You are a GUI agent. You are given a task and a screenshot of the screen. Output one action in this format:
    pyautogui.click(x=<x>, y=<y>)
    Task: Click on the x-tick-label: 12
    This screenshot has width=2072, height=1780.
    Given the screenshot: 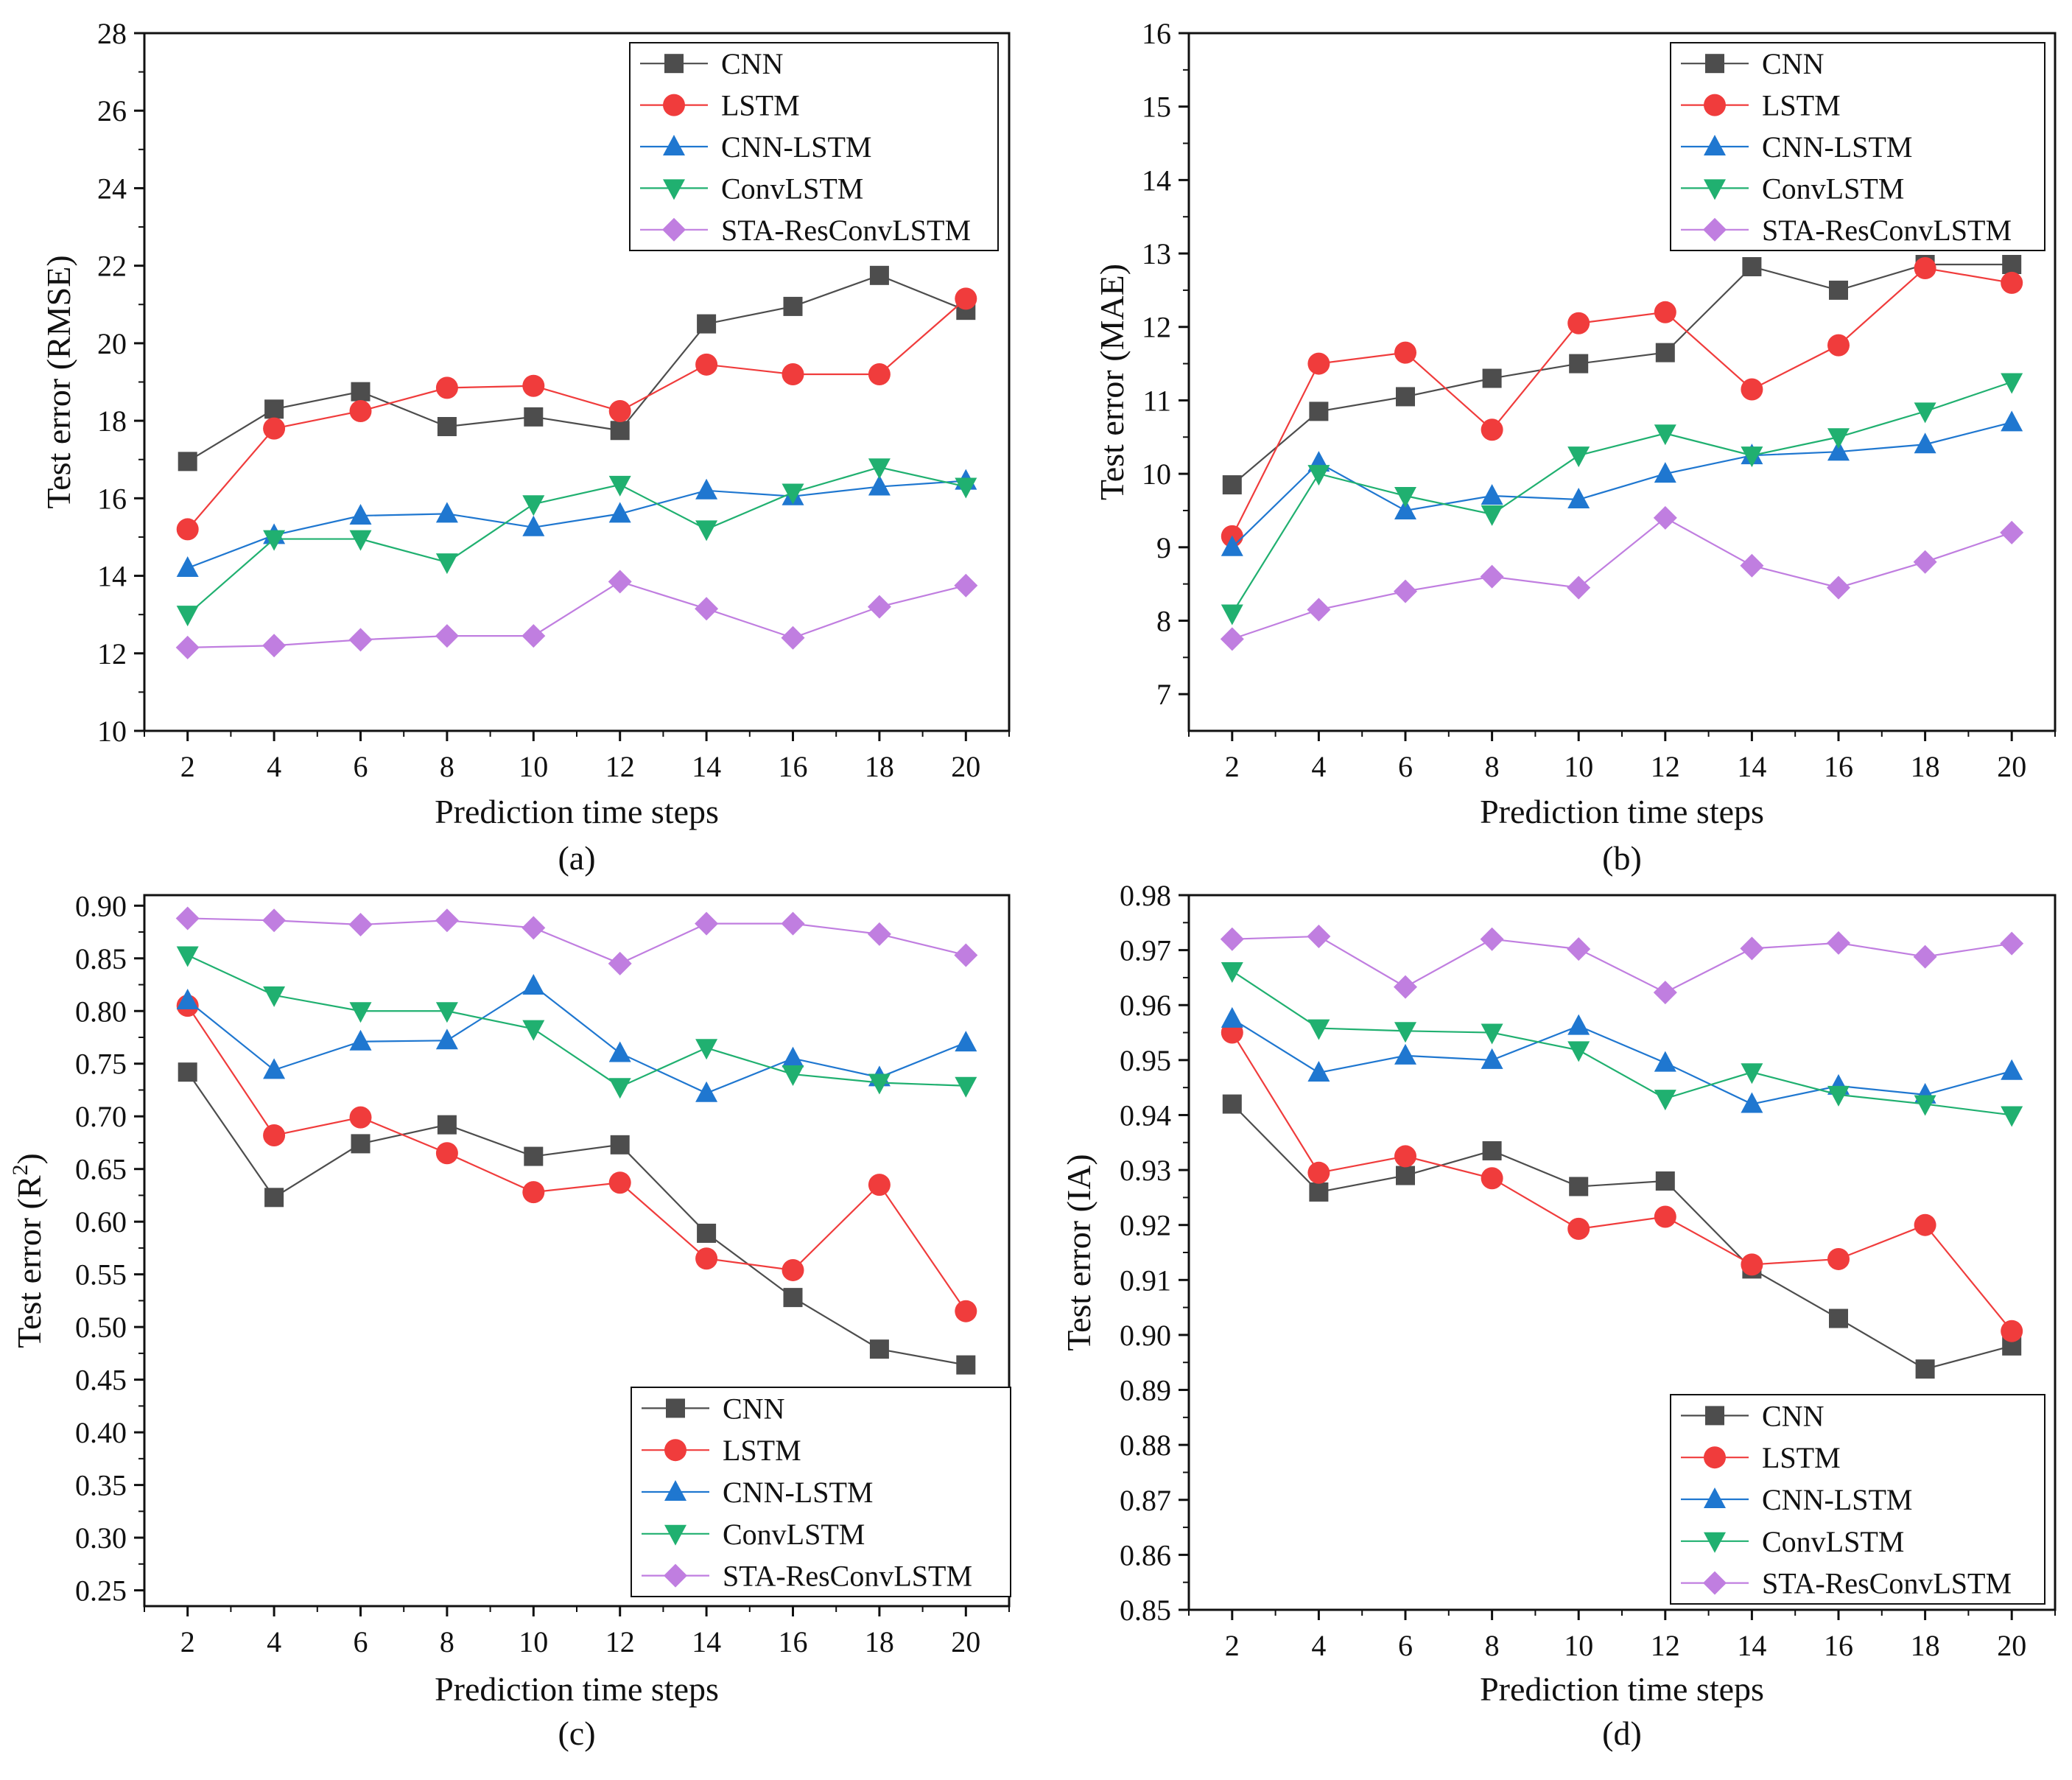 What is the action you would take?
    pyautogui.click(x=1665, y=766)
    